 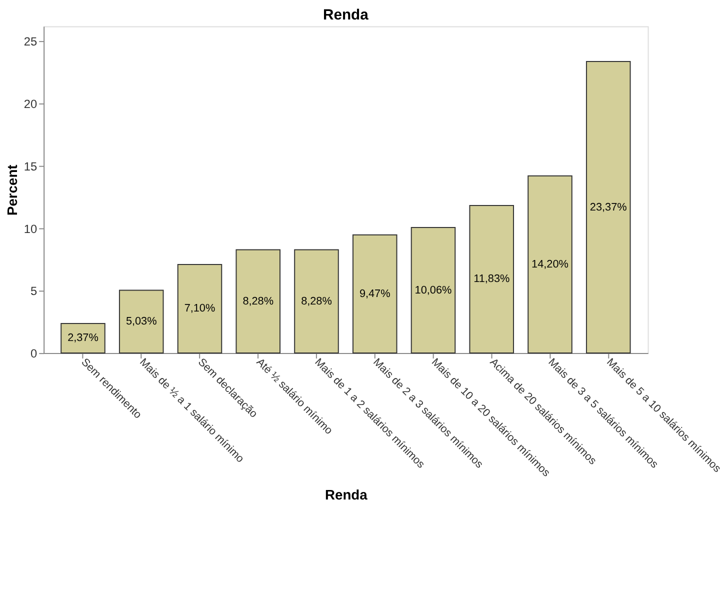 I want to click on data-label: 7,10%, so click(x=200, y=308).